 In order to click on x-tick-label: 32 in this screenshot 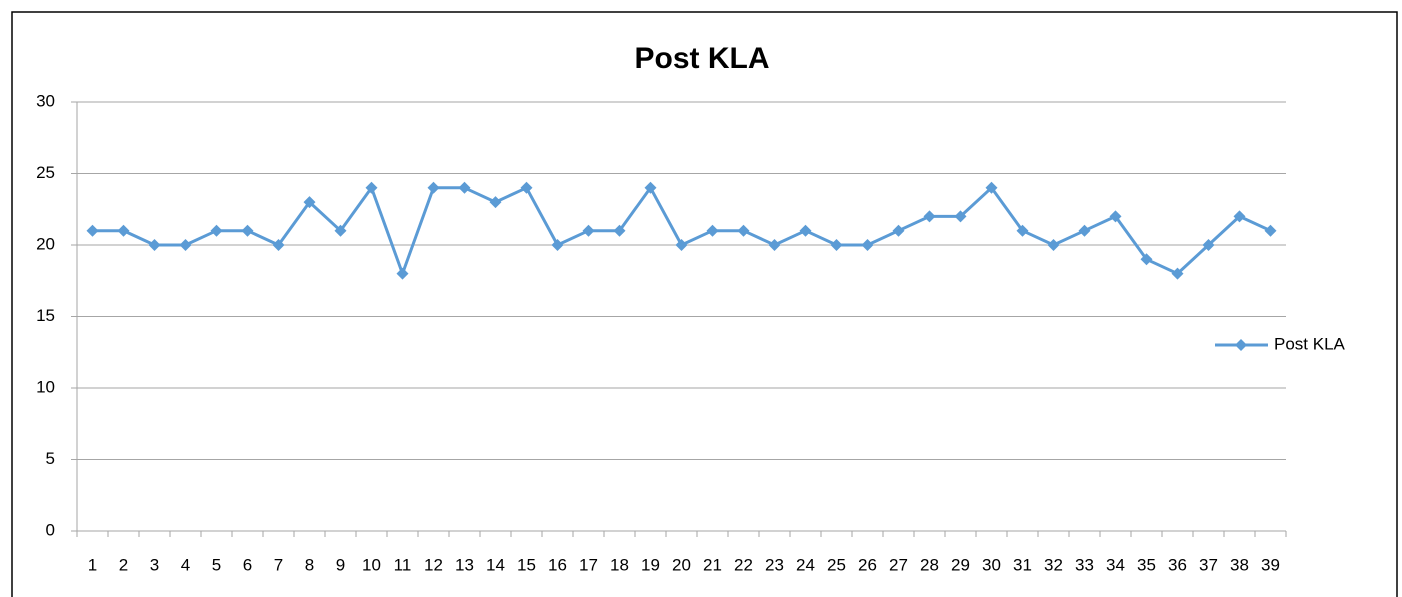, I will do `click(1053, 564)`.